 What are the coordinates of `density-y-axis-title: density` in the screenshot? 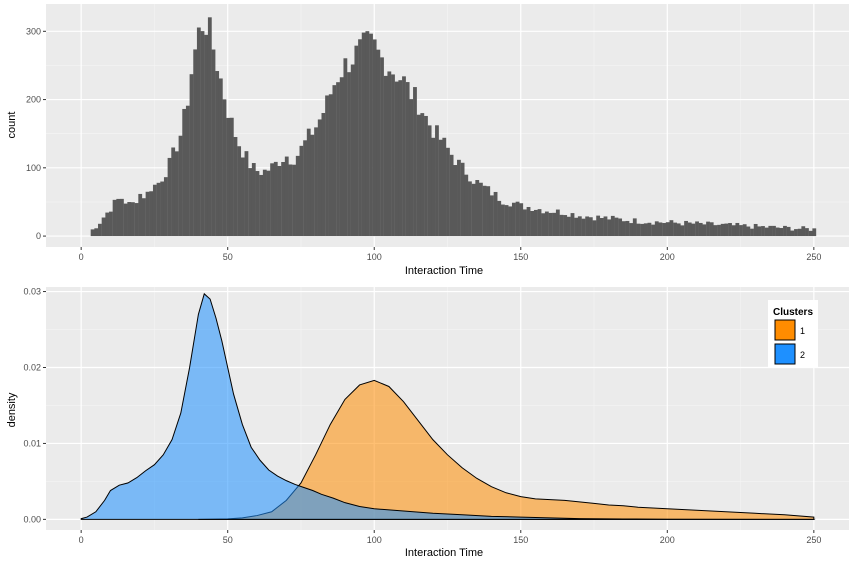 It's located at (12, 409).